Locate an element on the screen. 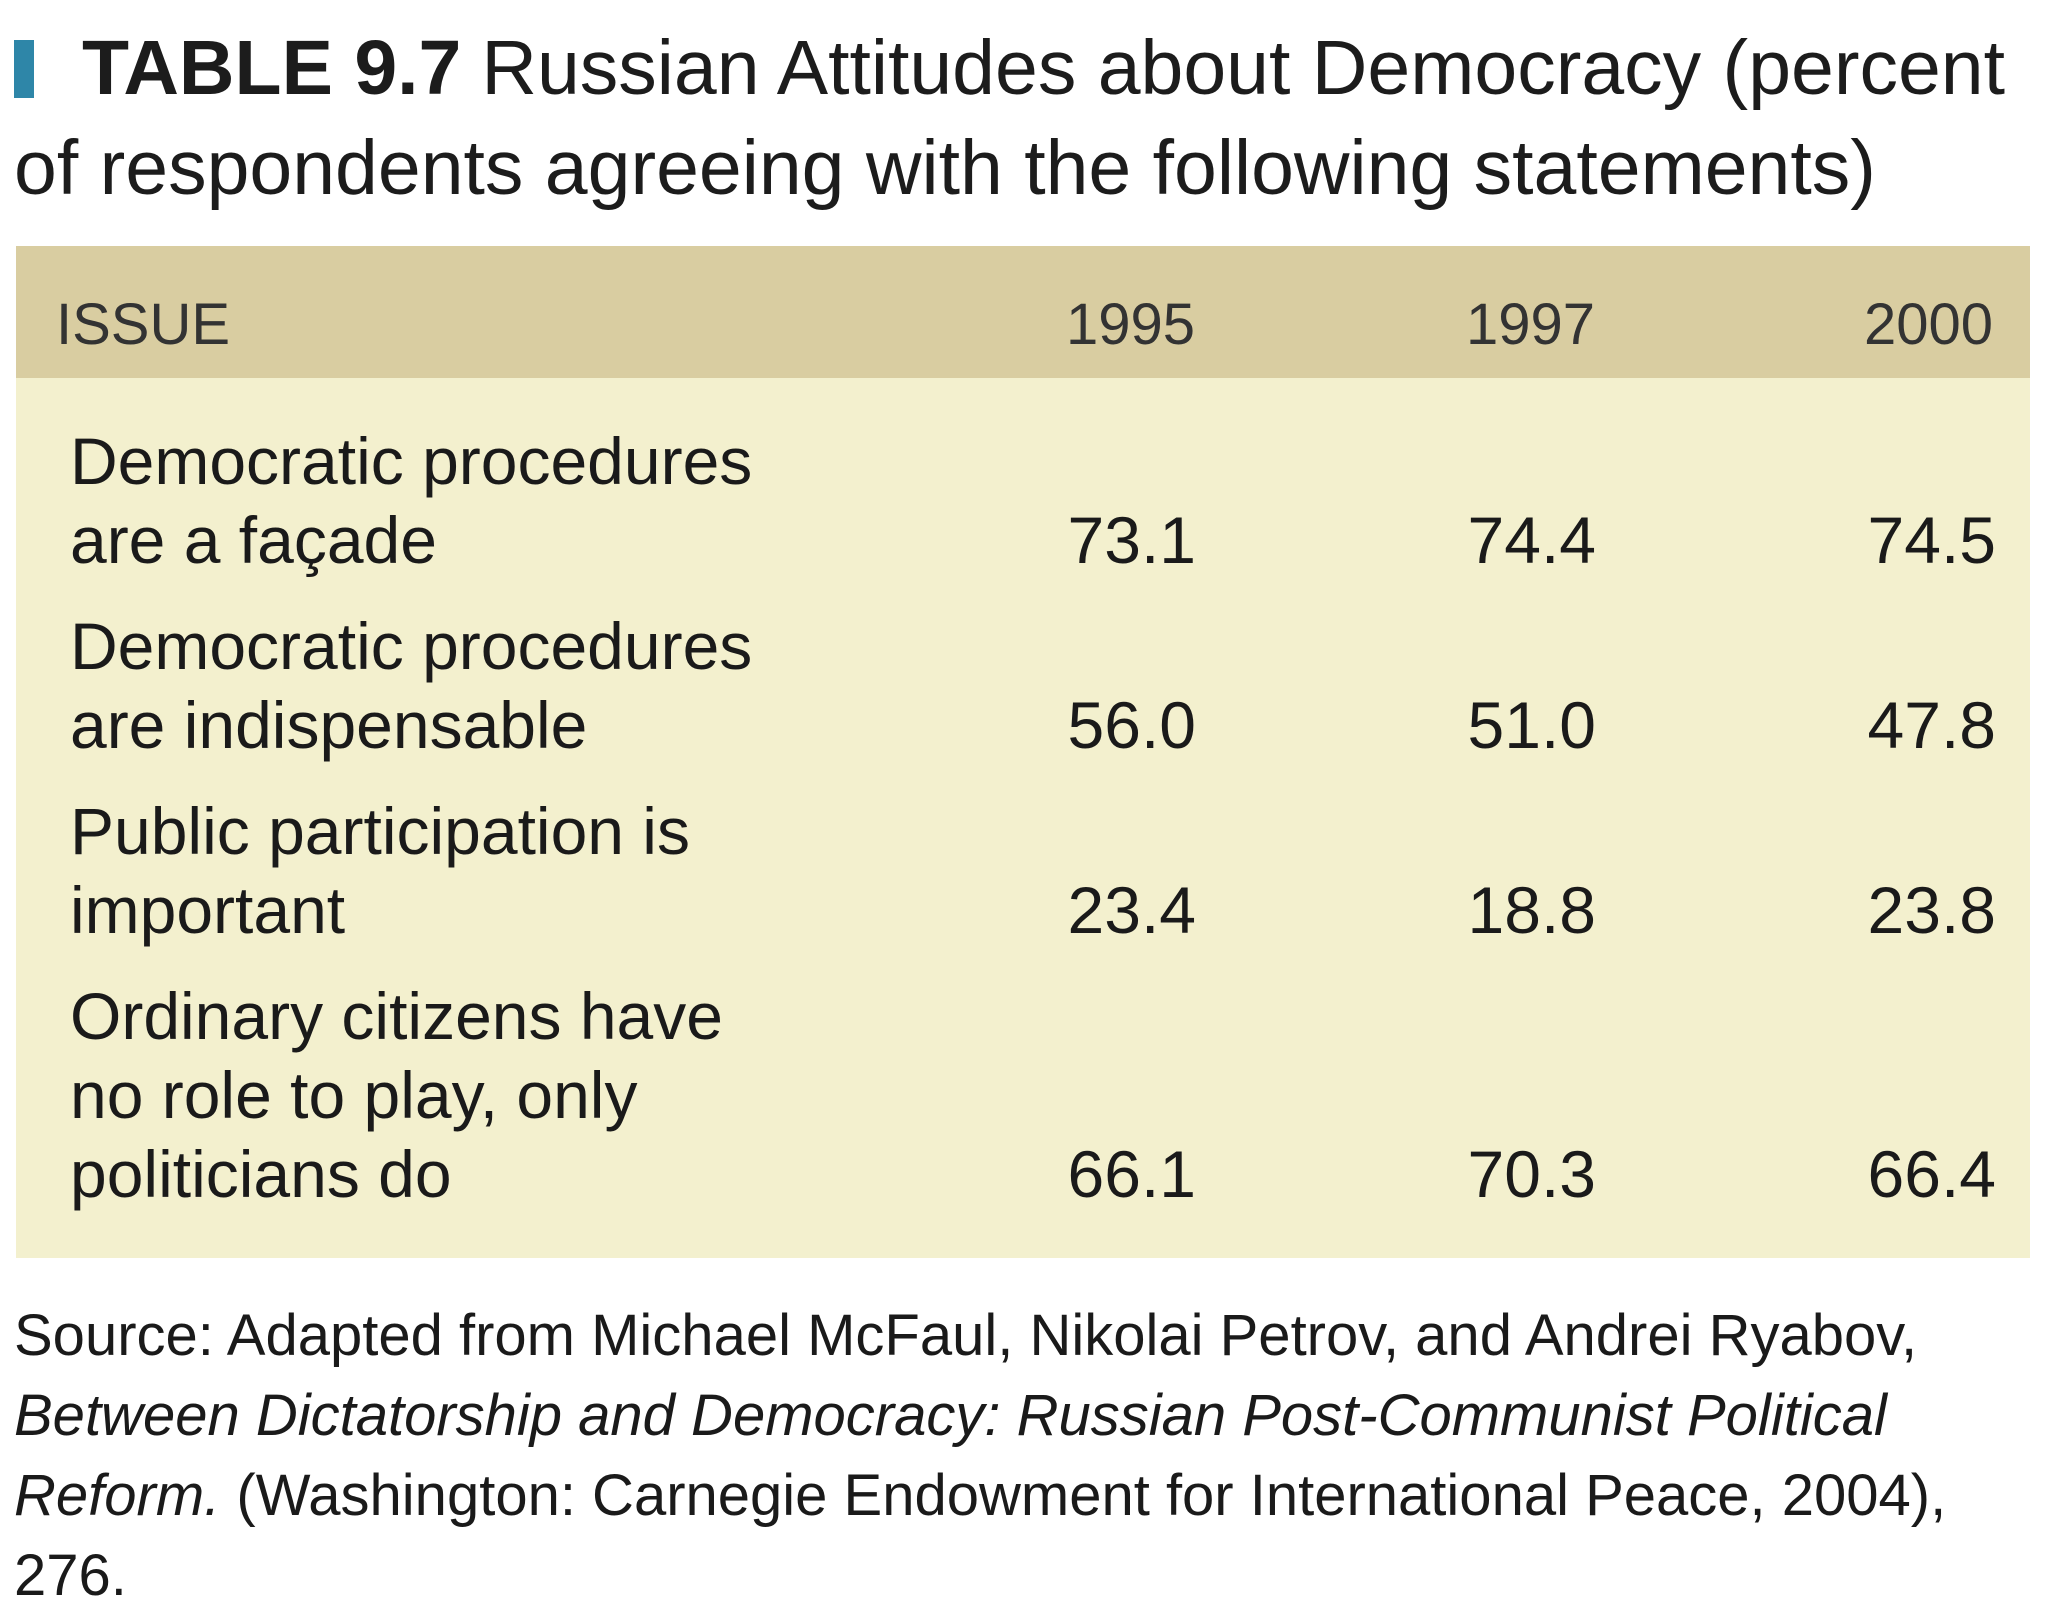 This screenshot has height=1616, width=2048. row-value-2000: 74.5 is located at coordinates (1931, 540).